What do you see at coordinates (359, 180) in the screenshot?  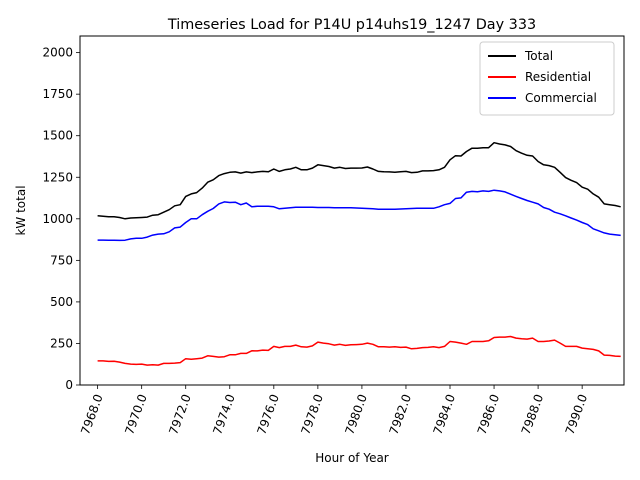 I see `series-line-total` at bounding box center [359, 180].